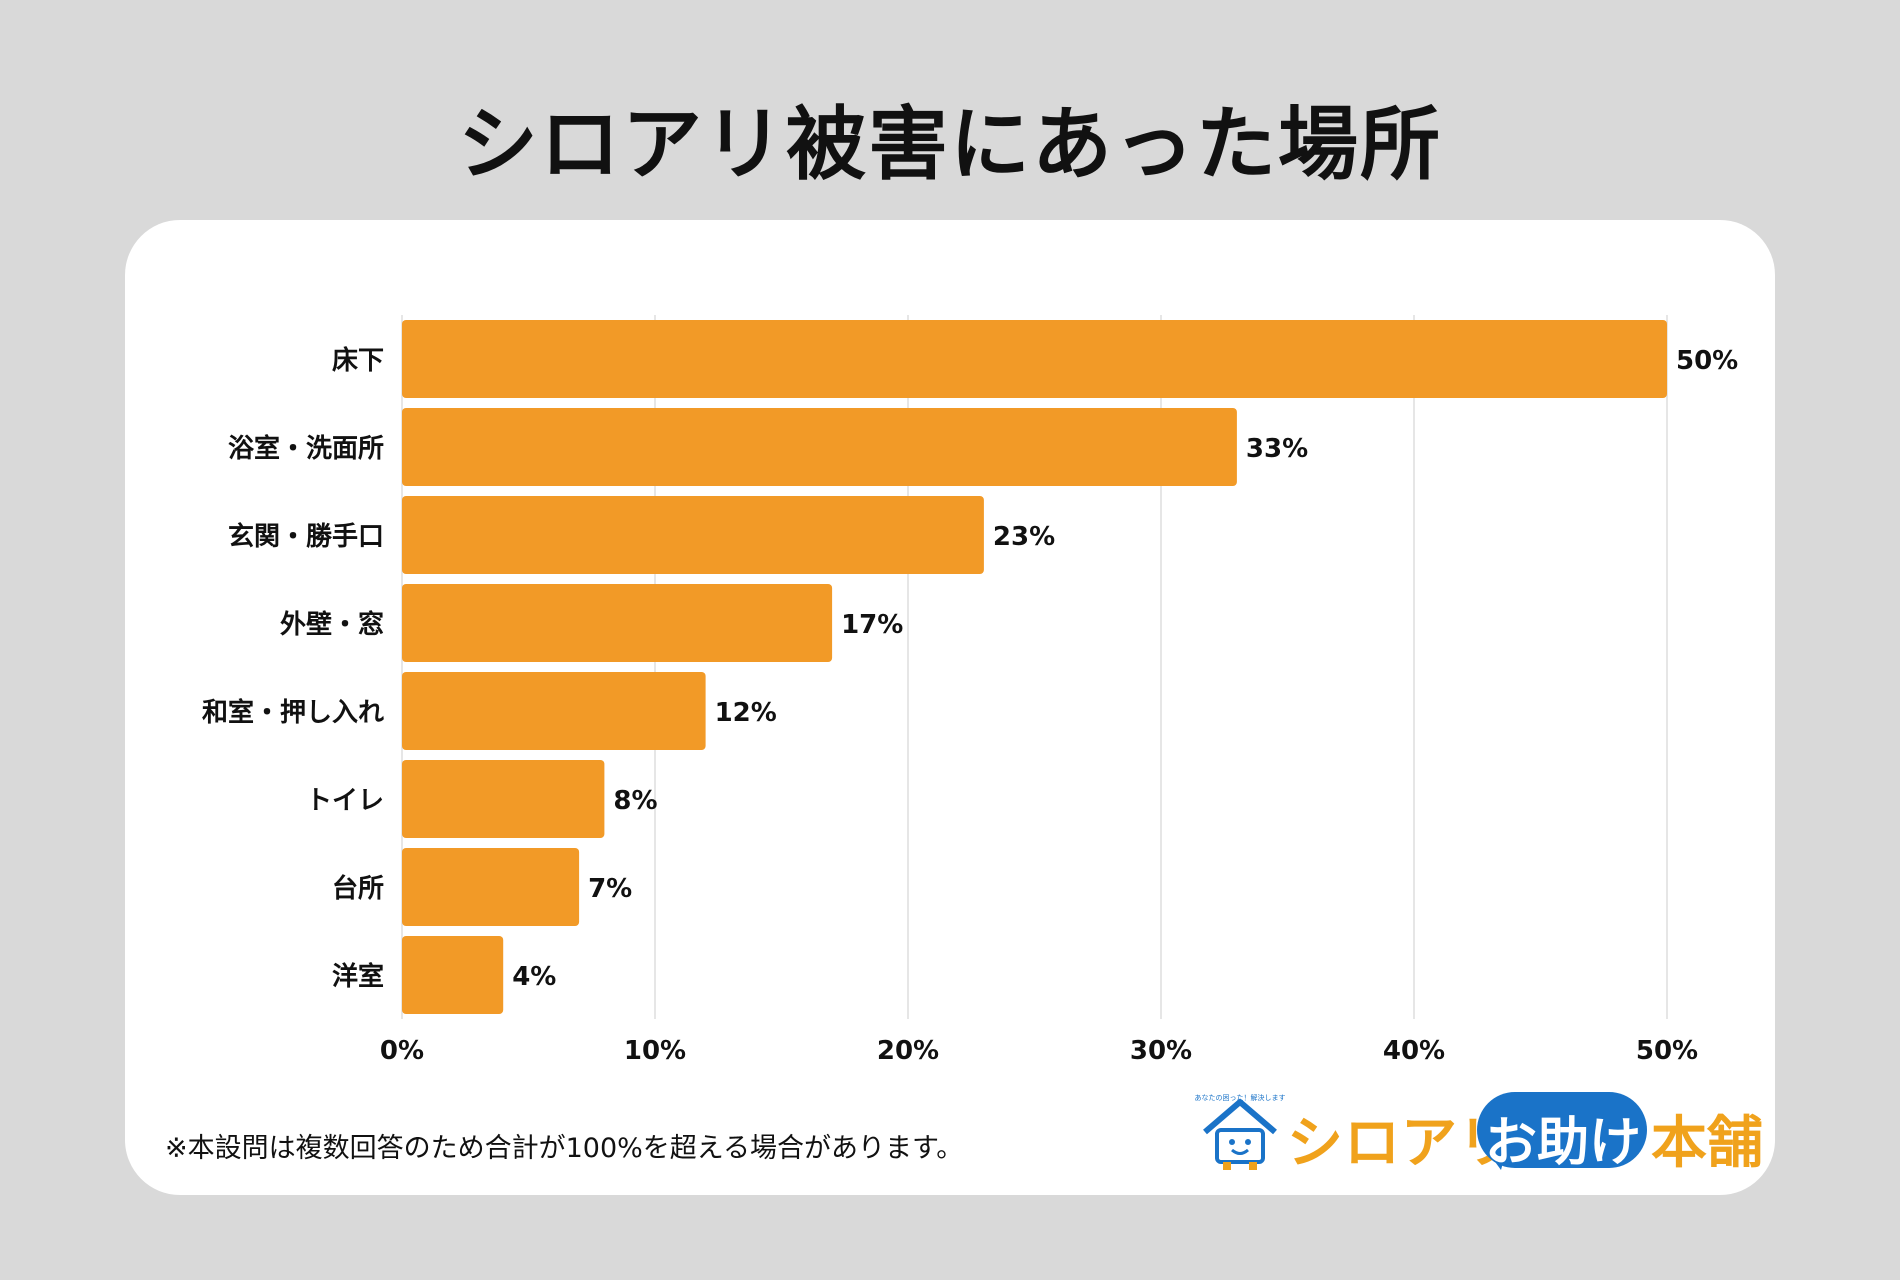 This screenshot has height=1280, width=1900. What do you see at coordinates (1563, 1143) in the screenshot?
I see `logo-brand-part2: お助け` at bounding box center [1563, 1143].